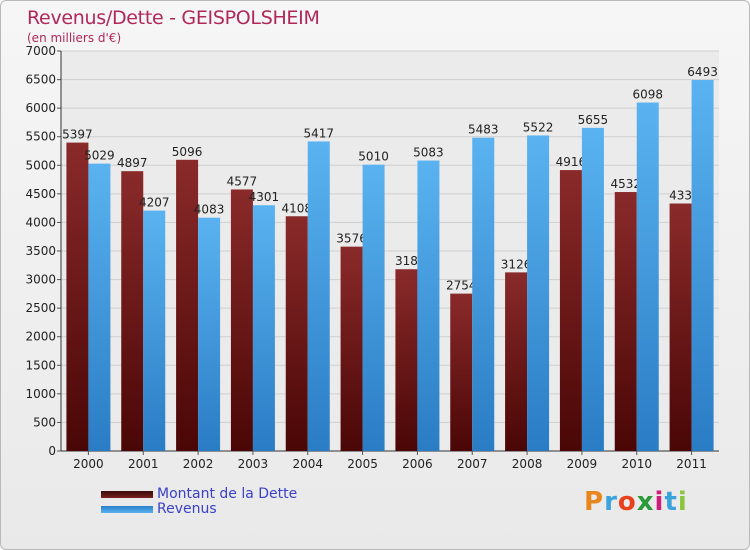 The width and height of the screenshot is (750, 550). What do you see at coordinates (417, 464) in the screenshot?
I see `x-tick-label: 2006` at bounding box center [417, 464].